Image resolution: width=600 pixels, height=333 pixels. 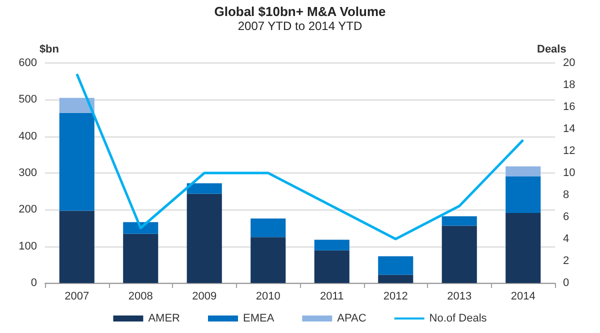 I want to click on x-tick-label: 2008, so click(x=140, y=296).